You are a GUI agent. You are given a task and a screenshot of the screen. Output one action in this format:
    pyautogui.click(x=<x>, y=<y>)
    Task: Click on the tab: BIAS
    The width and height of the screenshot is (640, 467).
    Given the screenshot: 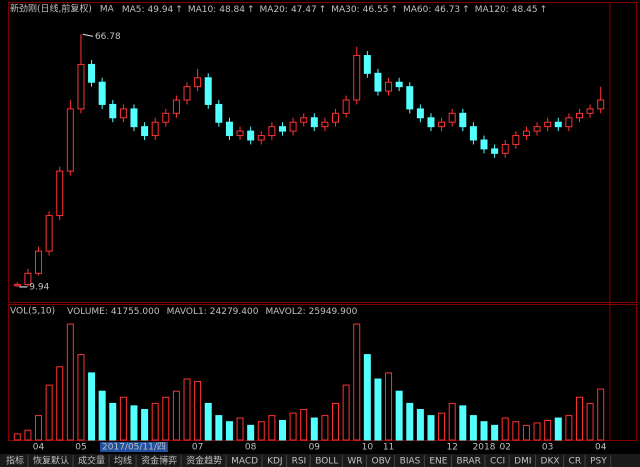 What is the action you would take?
    pyautogui.click(x=410, y=462)
    